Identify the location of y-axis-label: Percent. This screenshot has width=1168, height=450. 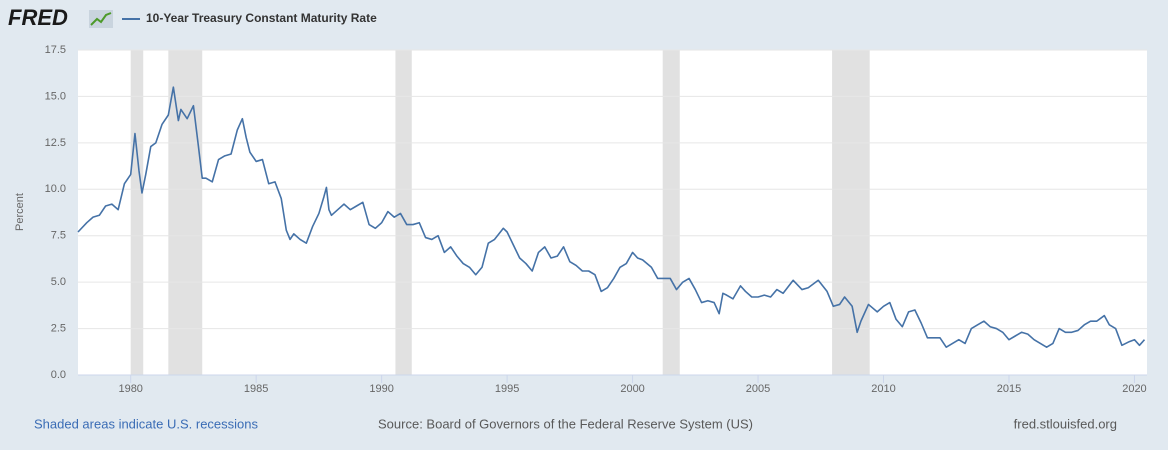
(20, 212).